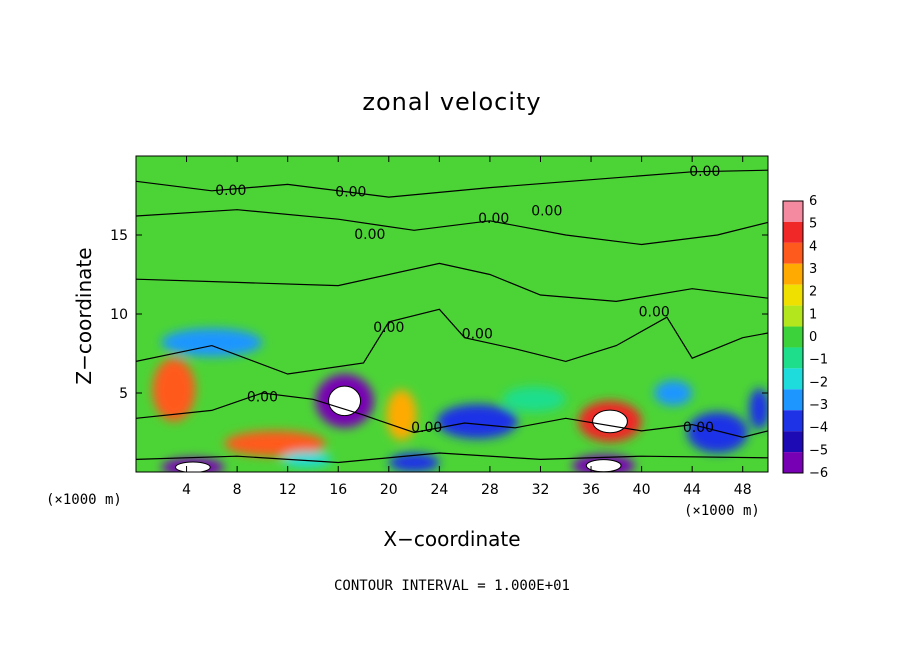 The width and height of the screenshot is (904, 654). Describe the element at coordinates (119, 236) in the screenshot. I see `y-tick-label: 15` at that location.